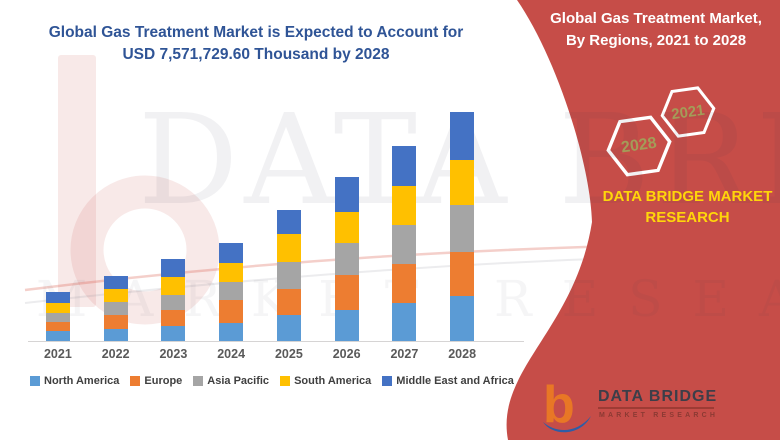  I want to click on brand-name-text: DATA BRIDGE MARKET RESEARCH, so click(670, 207).